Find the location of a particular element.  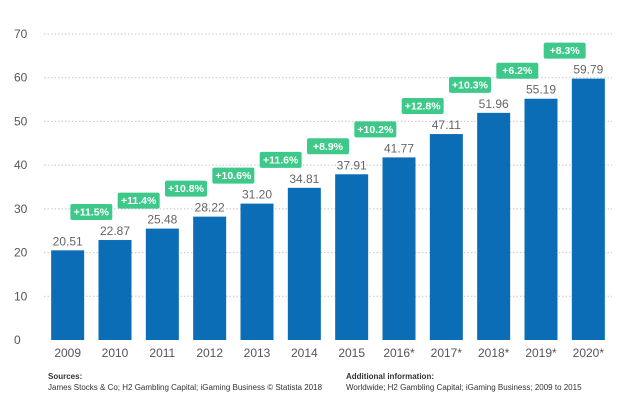

y-tick-label: 70 is located at coordinates (21, 34).